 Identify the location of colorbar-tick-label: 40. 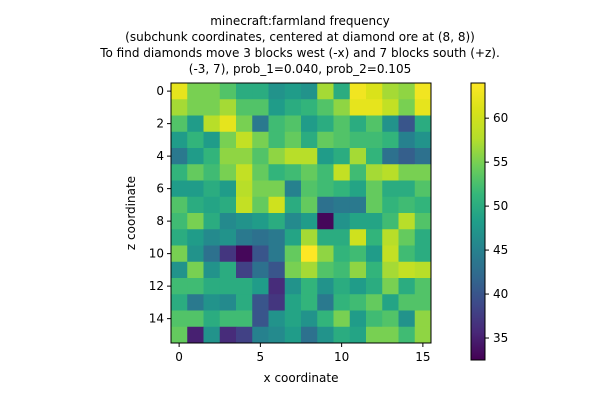
(500, 294).